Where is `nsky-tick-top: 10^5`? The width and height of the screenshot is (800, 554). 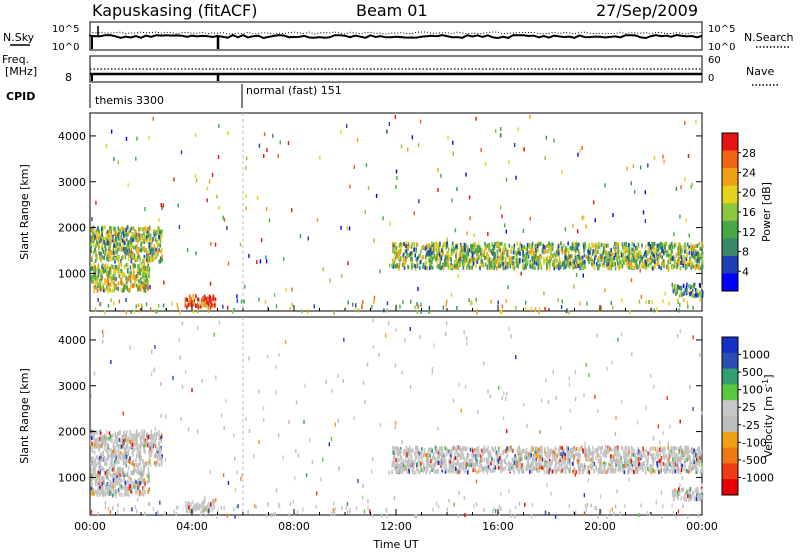
nsky-tick-top: 10^5 is located at coordinates (65, 29).